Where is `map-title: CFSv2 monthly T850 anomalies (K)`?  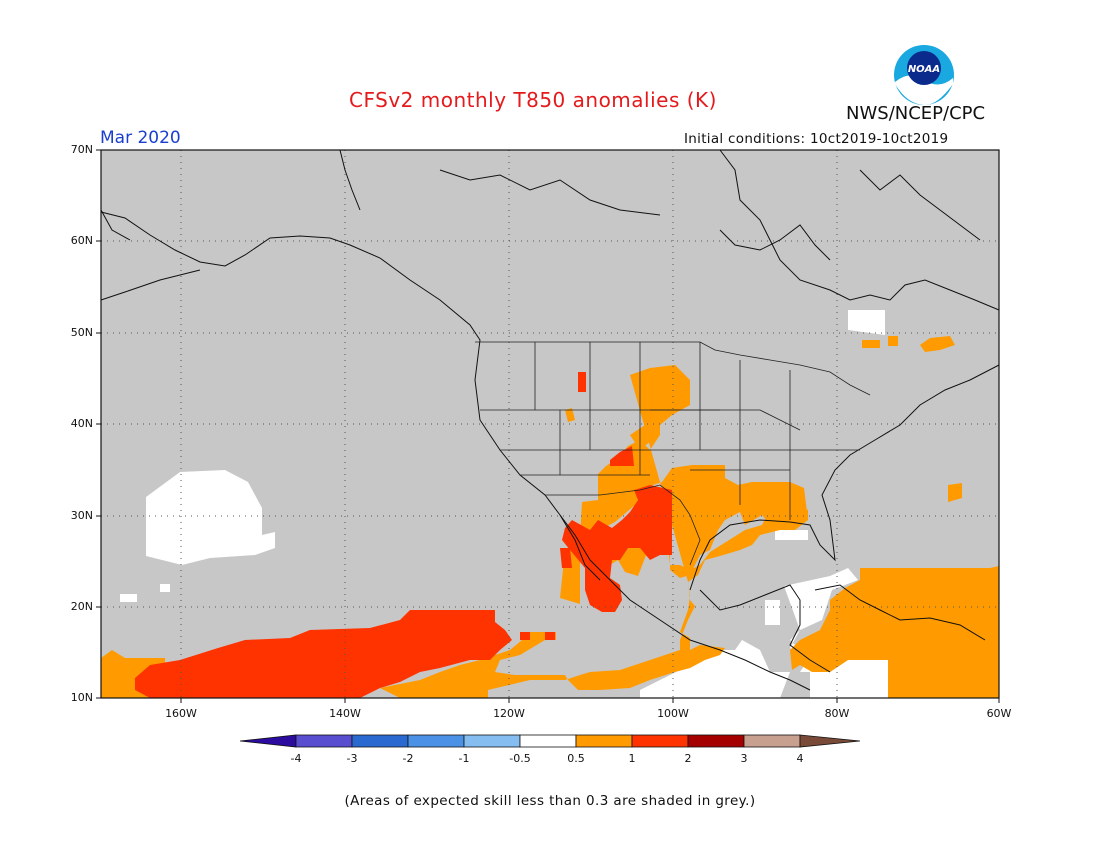
map-title: CFSv2 monthly T850 anomalies (K) is located at coordinates (533, 100).